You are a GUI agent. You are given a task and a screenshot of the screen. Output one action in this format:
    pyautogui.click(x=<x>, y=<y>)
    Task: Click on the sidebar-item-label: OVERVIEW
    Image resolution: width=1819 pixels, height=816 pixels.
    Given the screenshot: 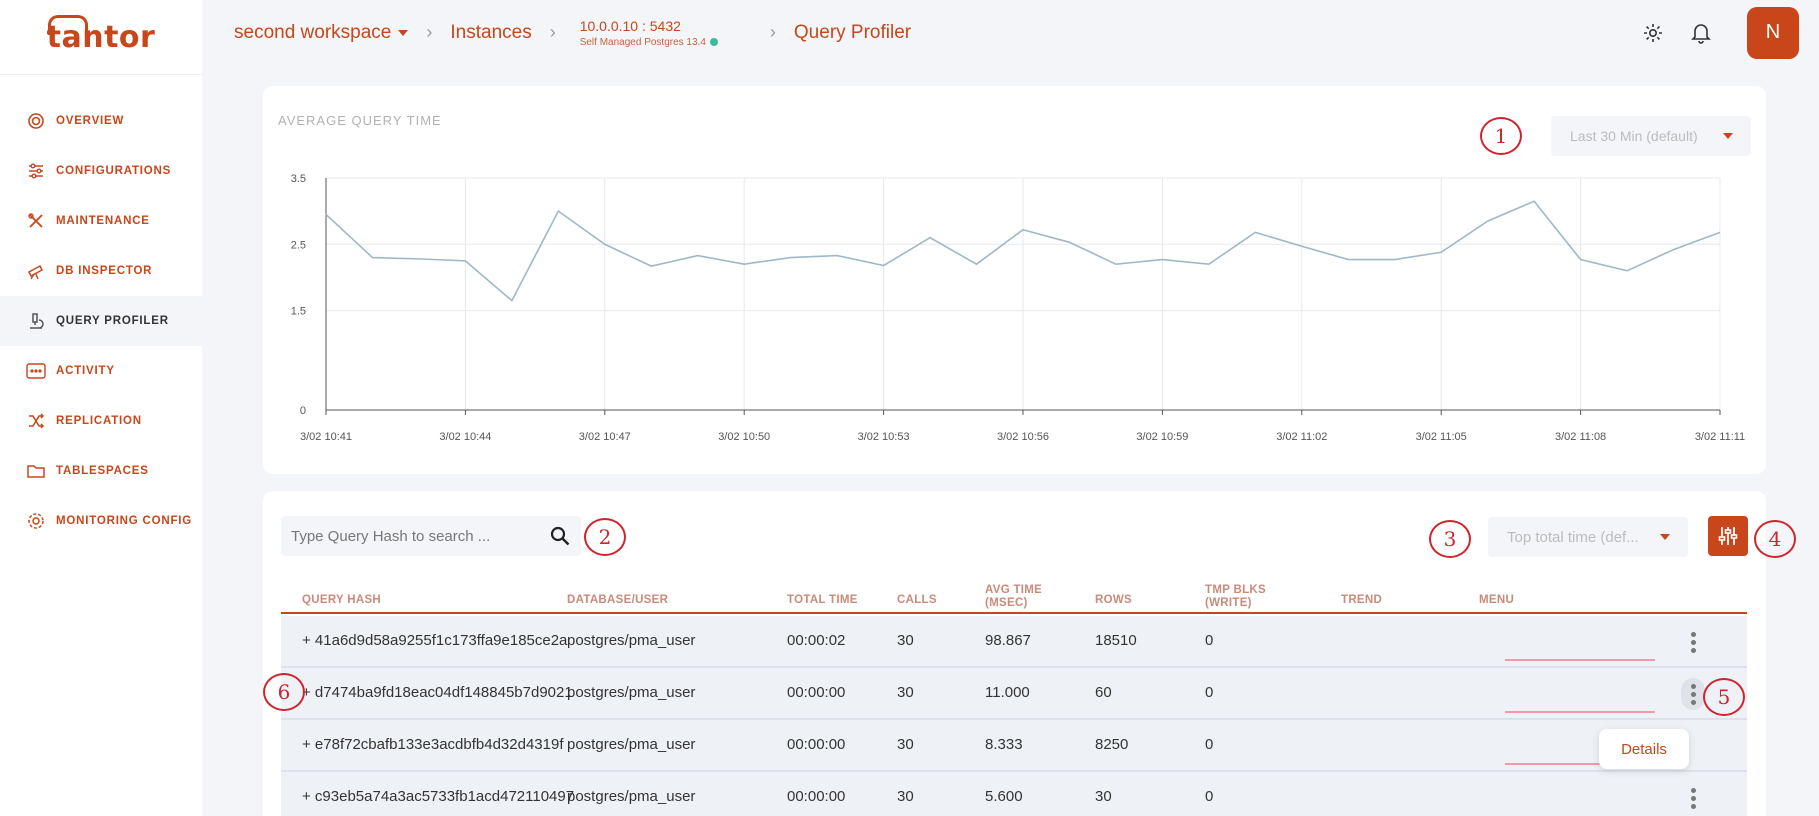 What is the action you would take?
    pyautogui.click(x=90, y=121)
    